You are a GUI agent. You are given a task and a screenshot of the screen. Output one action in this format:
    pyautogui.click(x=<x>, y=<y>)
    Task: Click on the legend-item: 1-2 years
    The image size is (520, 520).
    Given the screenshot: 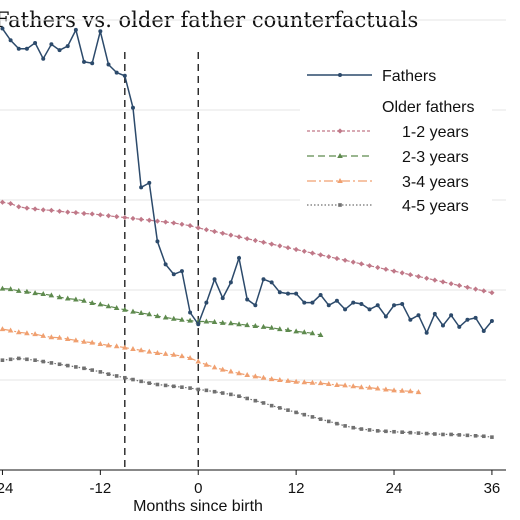 What is the action you would take?
    pyautogui.click(x=388, y=132)
    